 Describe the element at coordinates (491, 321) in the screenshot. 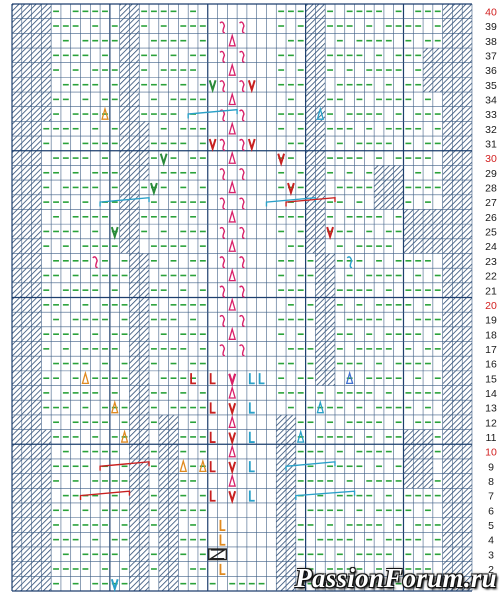

I see `row-number-label: 19` at that location.